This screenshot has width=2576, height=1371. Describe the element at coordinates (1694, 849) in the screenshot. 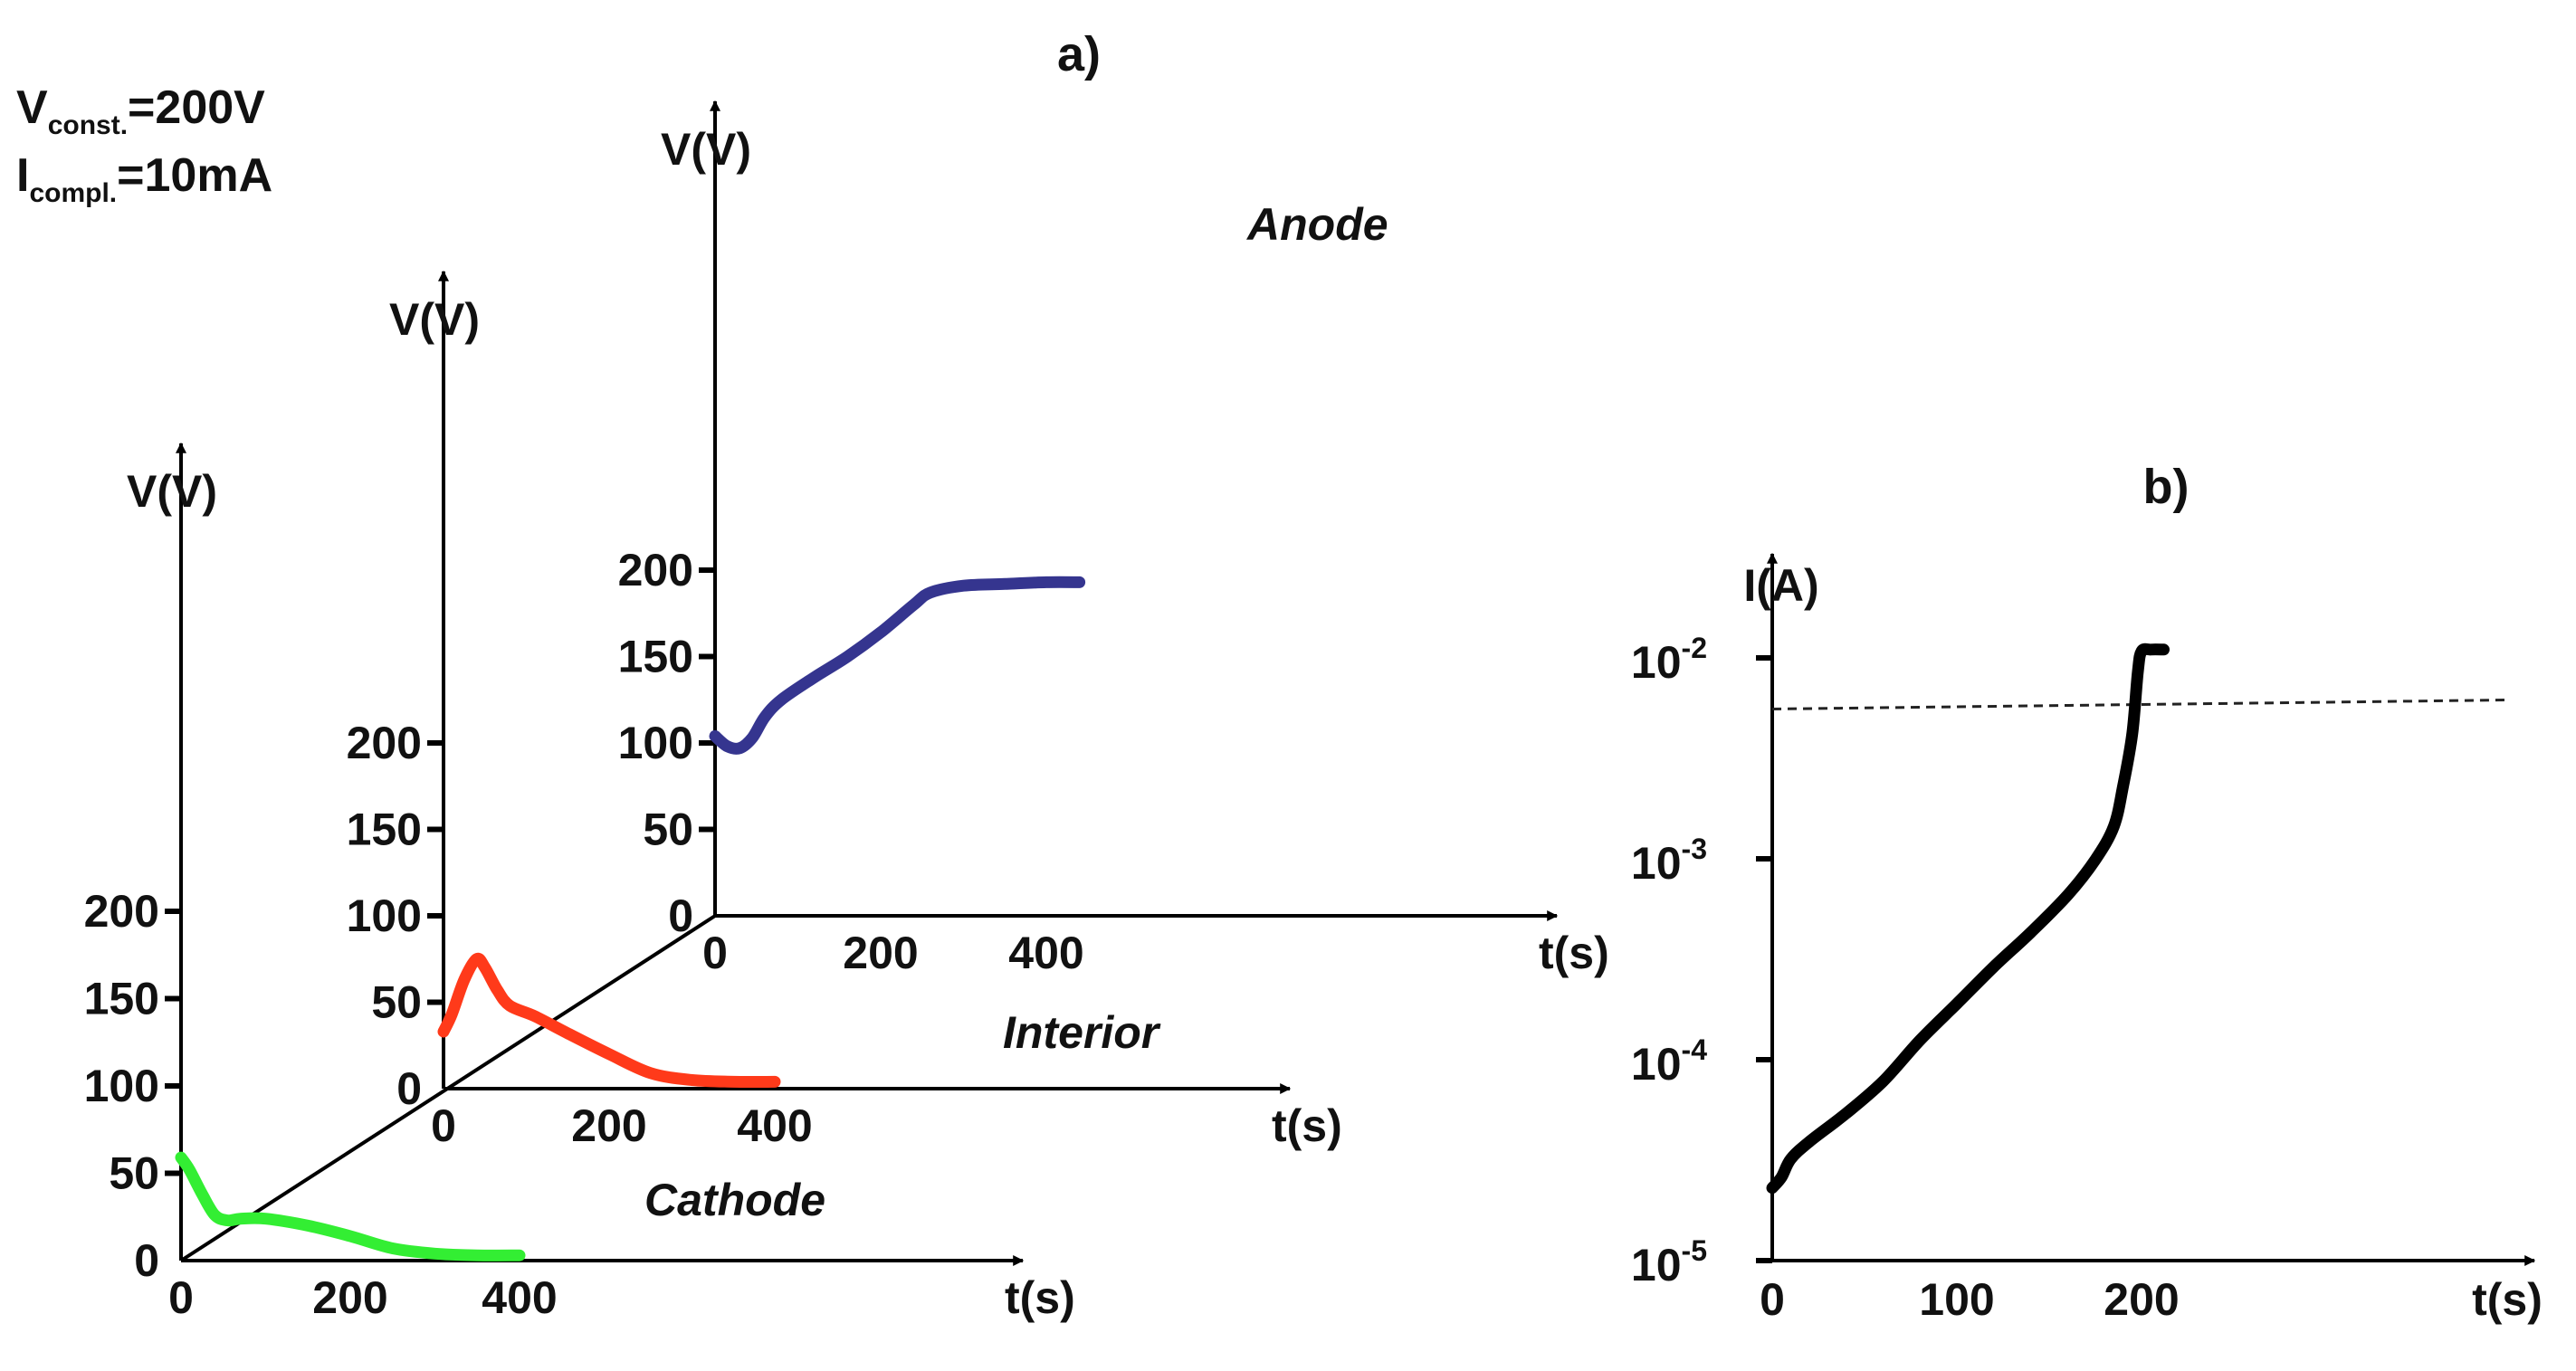

I see `current-ytick-exponent: -3` at that location.